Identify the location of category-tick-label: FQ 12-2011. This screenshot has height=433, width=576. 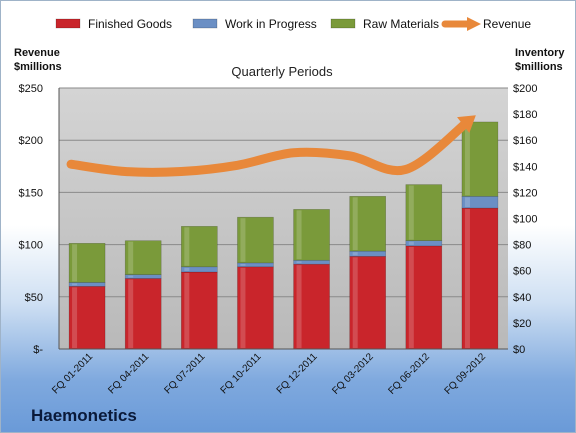
(297, 373).